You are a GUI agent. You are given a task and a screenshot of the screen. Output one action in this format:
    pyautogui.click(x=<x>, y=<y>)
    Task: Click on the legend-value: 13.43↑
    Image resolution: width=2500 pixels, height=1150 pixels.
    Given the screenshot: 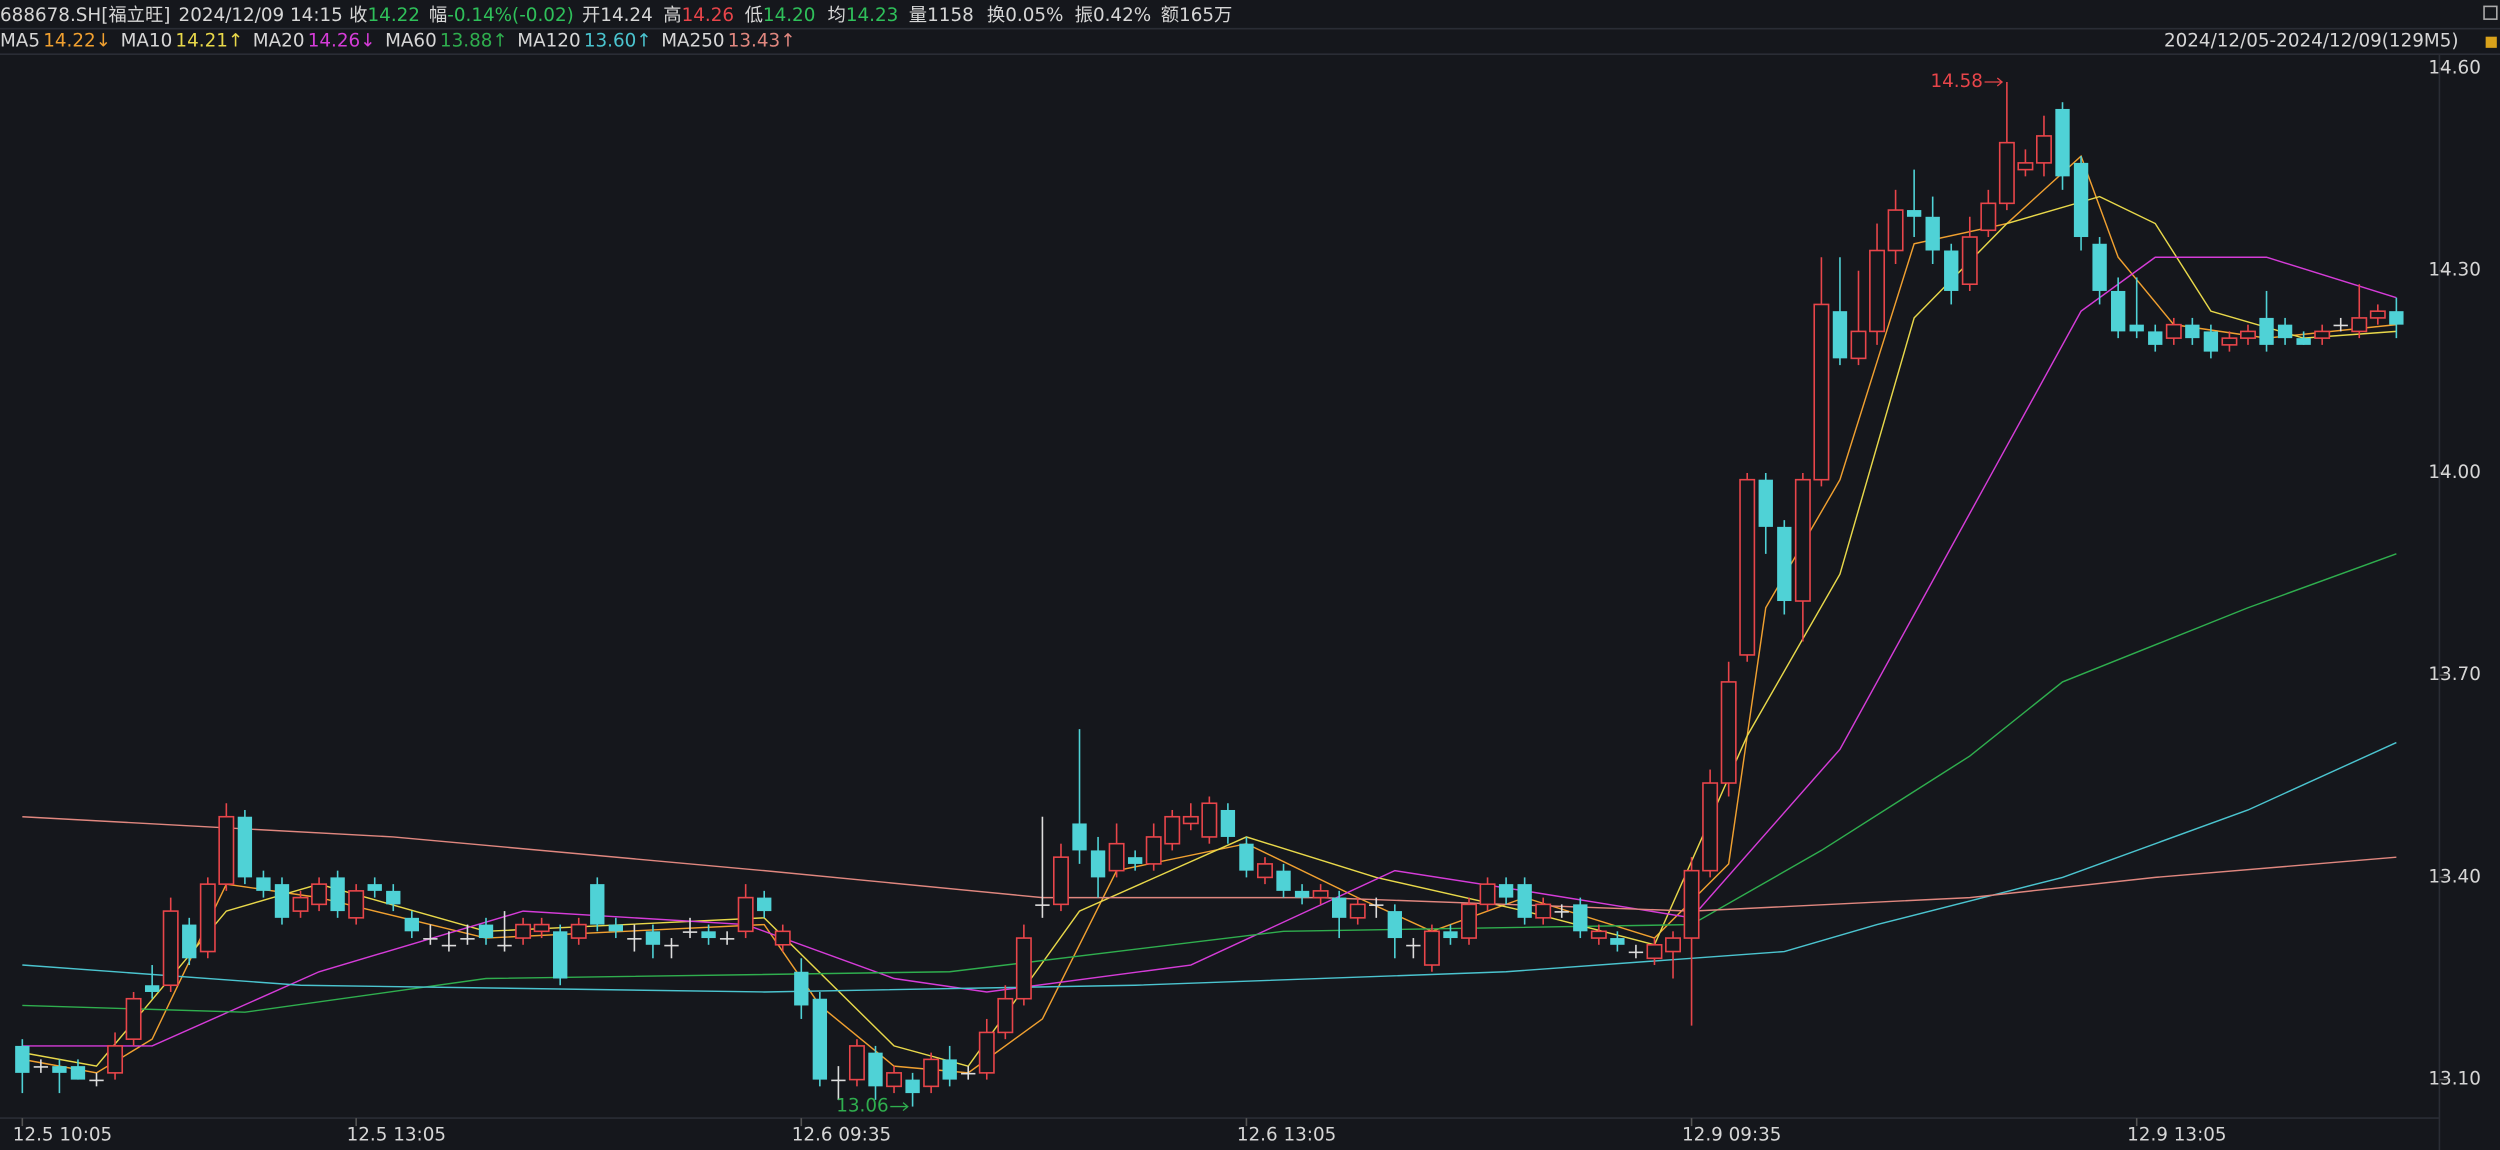 What is the action you would take?
    pyautogui.click(x=762, y=40)
    